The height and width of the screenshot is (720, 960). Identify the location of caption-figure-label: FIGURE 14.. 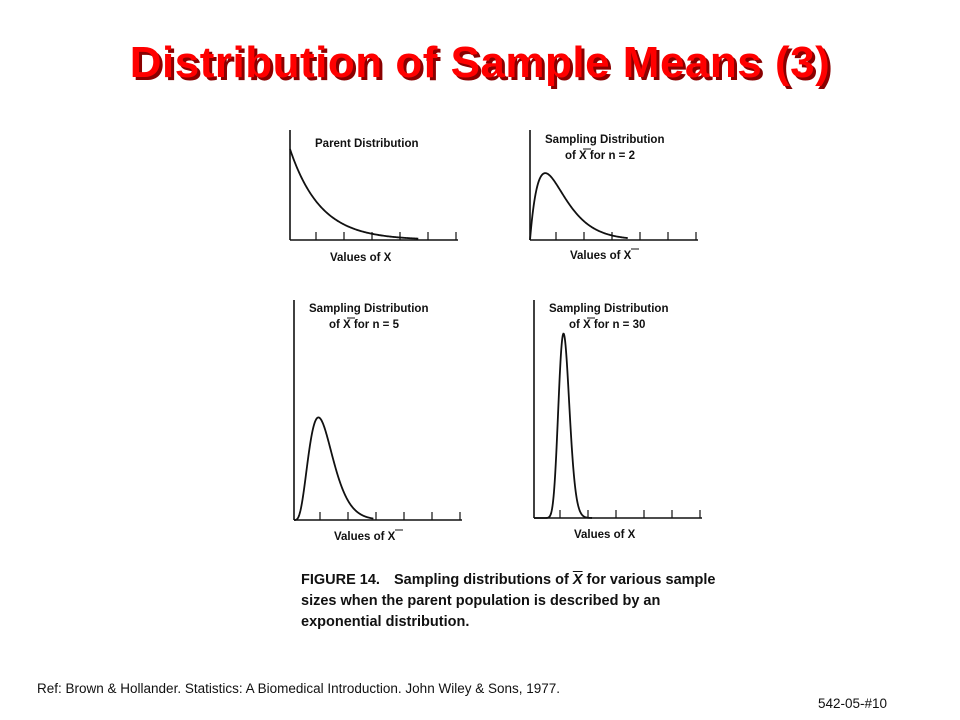
(340, 580).